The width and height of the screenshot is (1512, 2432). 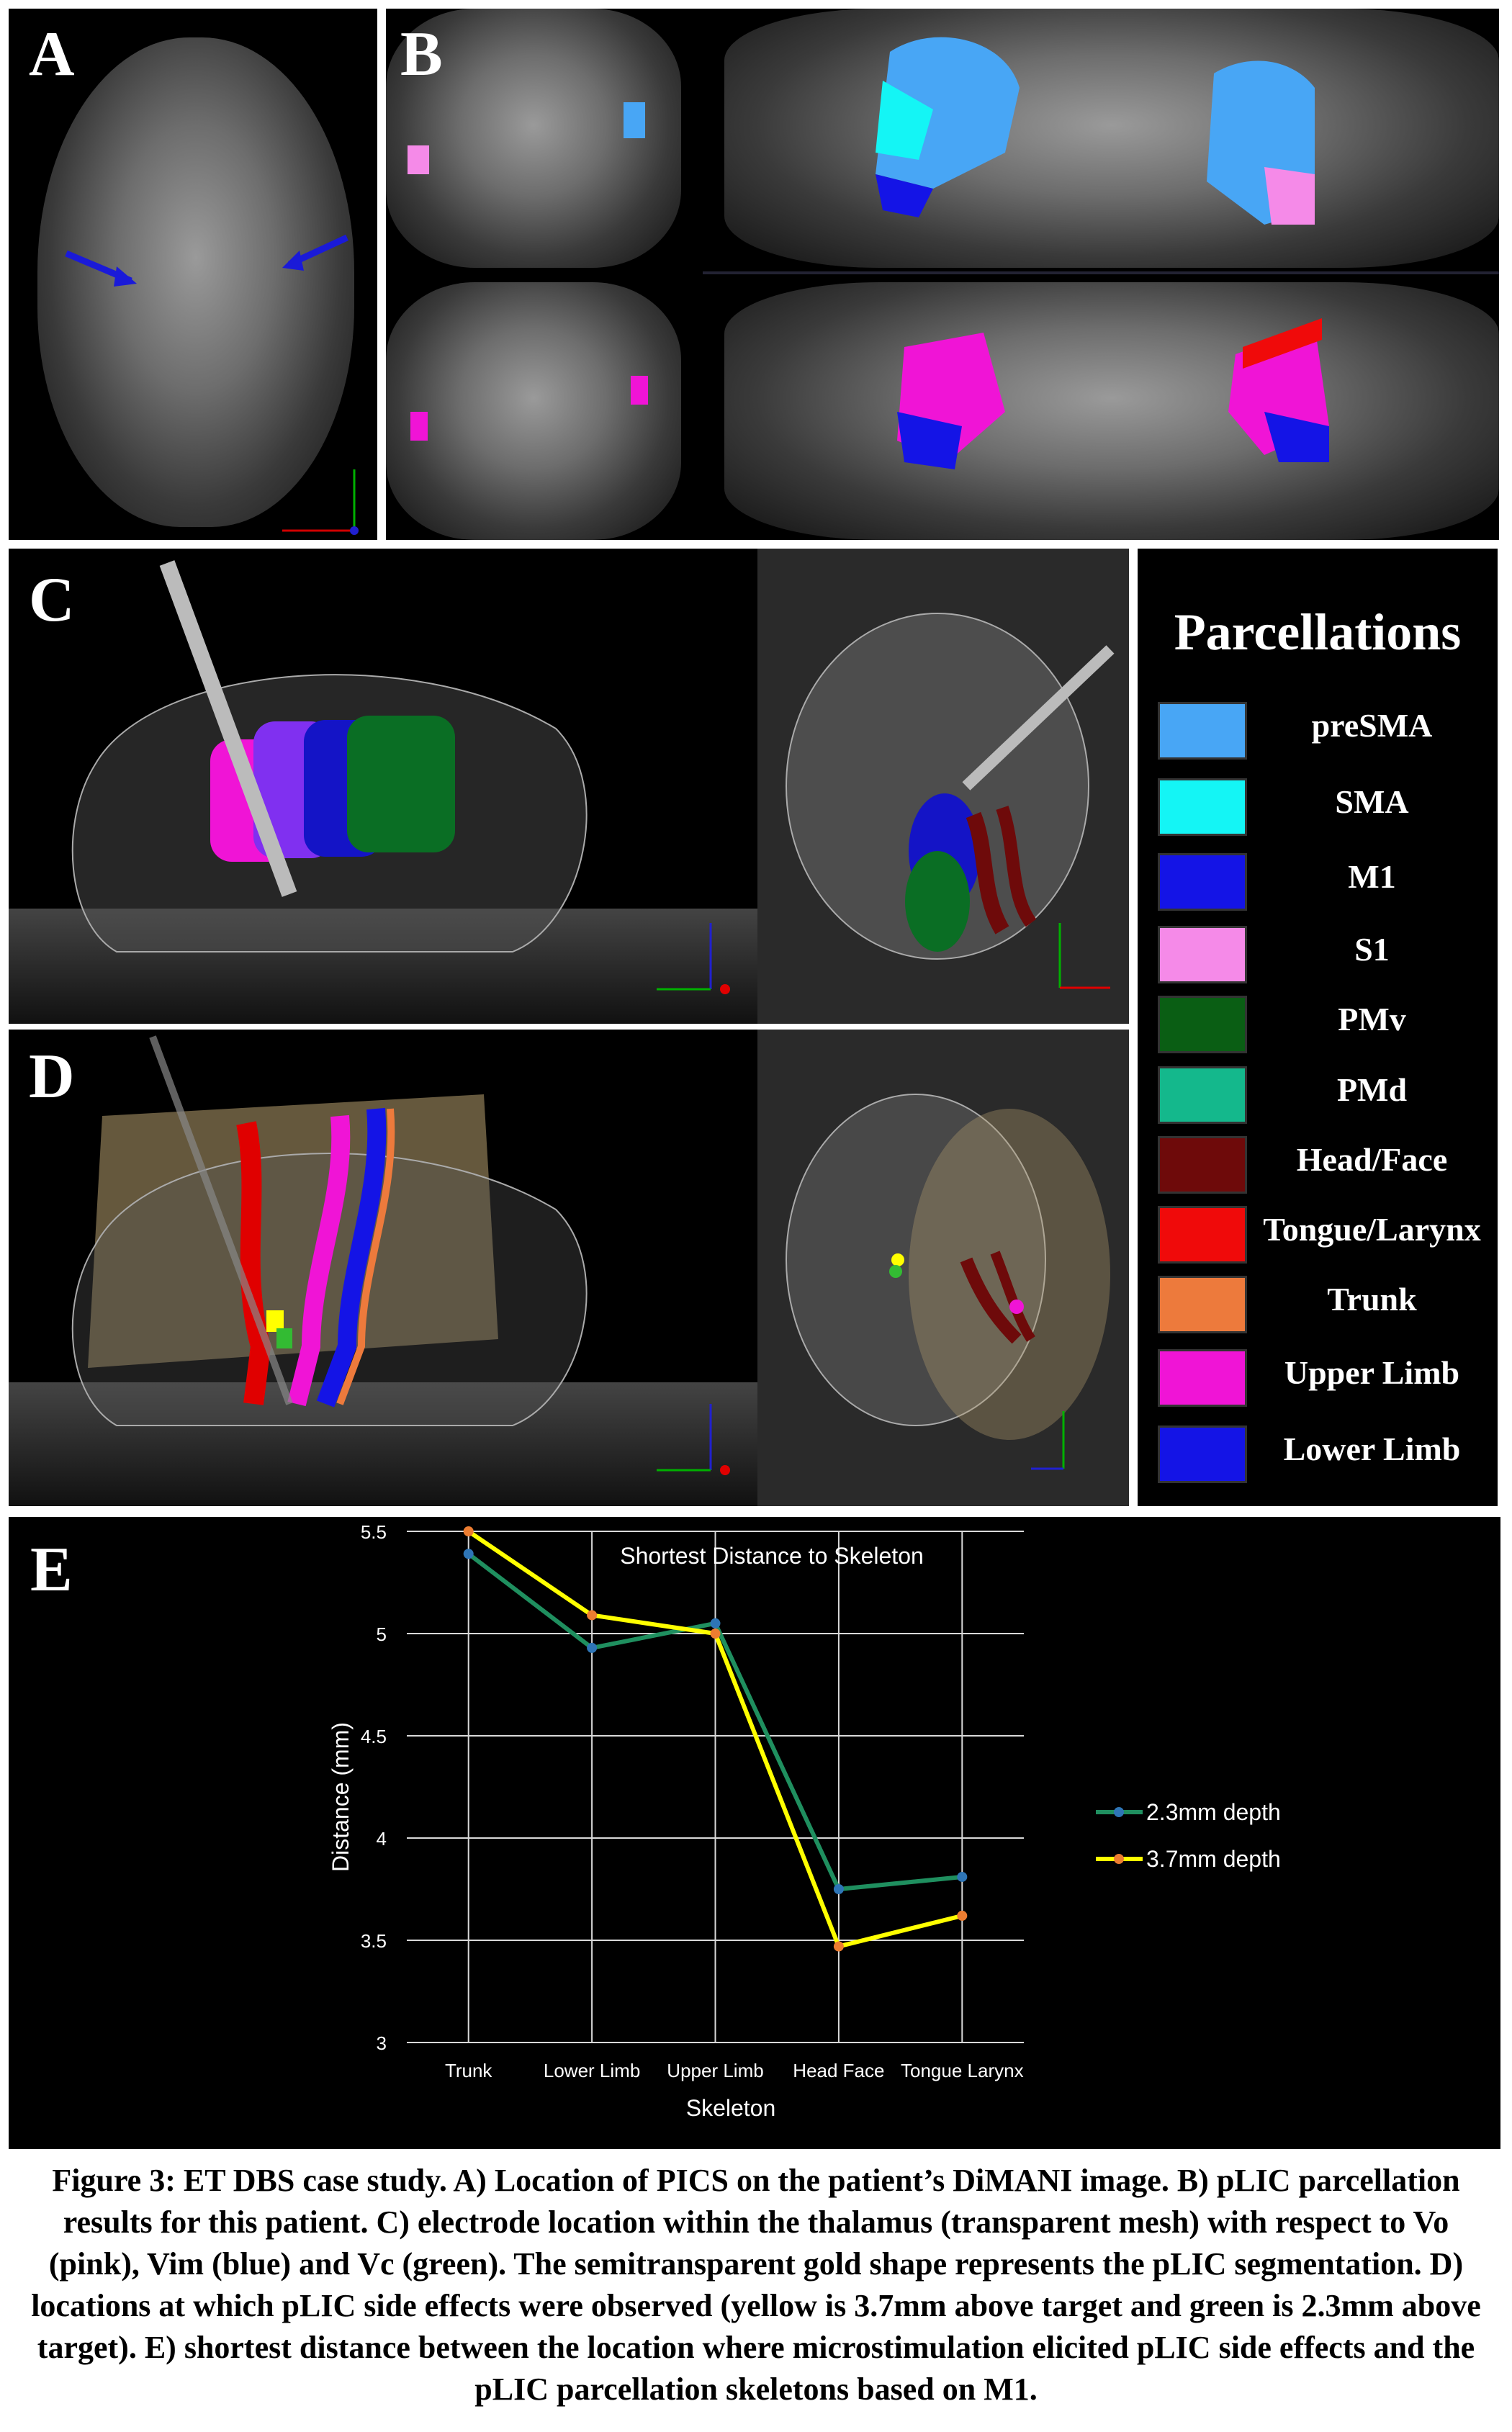 What do you see at coordinates (52, 600) in the screenshot?
I see `panel-label-c: C` at bounding box center [52, 600].